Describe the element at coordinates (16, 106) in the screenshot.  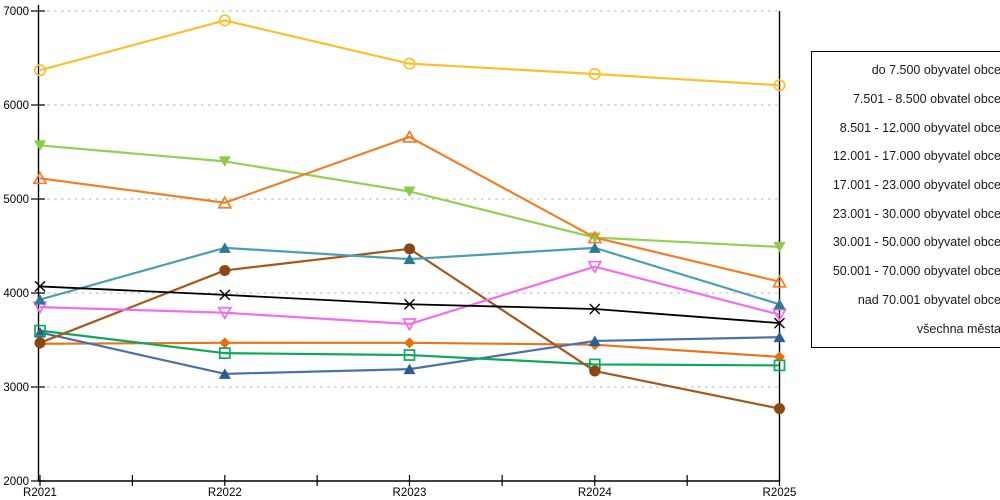
I see `y-tick-label: 6000` at that location.